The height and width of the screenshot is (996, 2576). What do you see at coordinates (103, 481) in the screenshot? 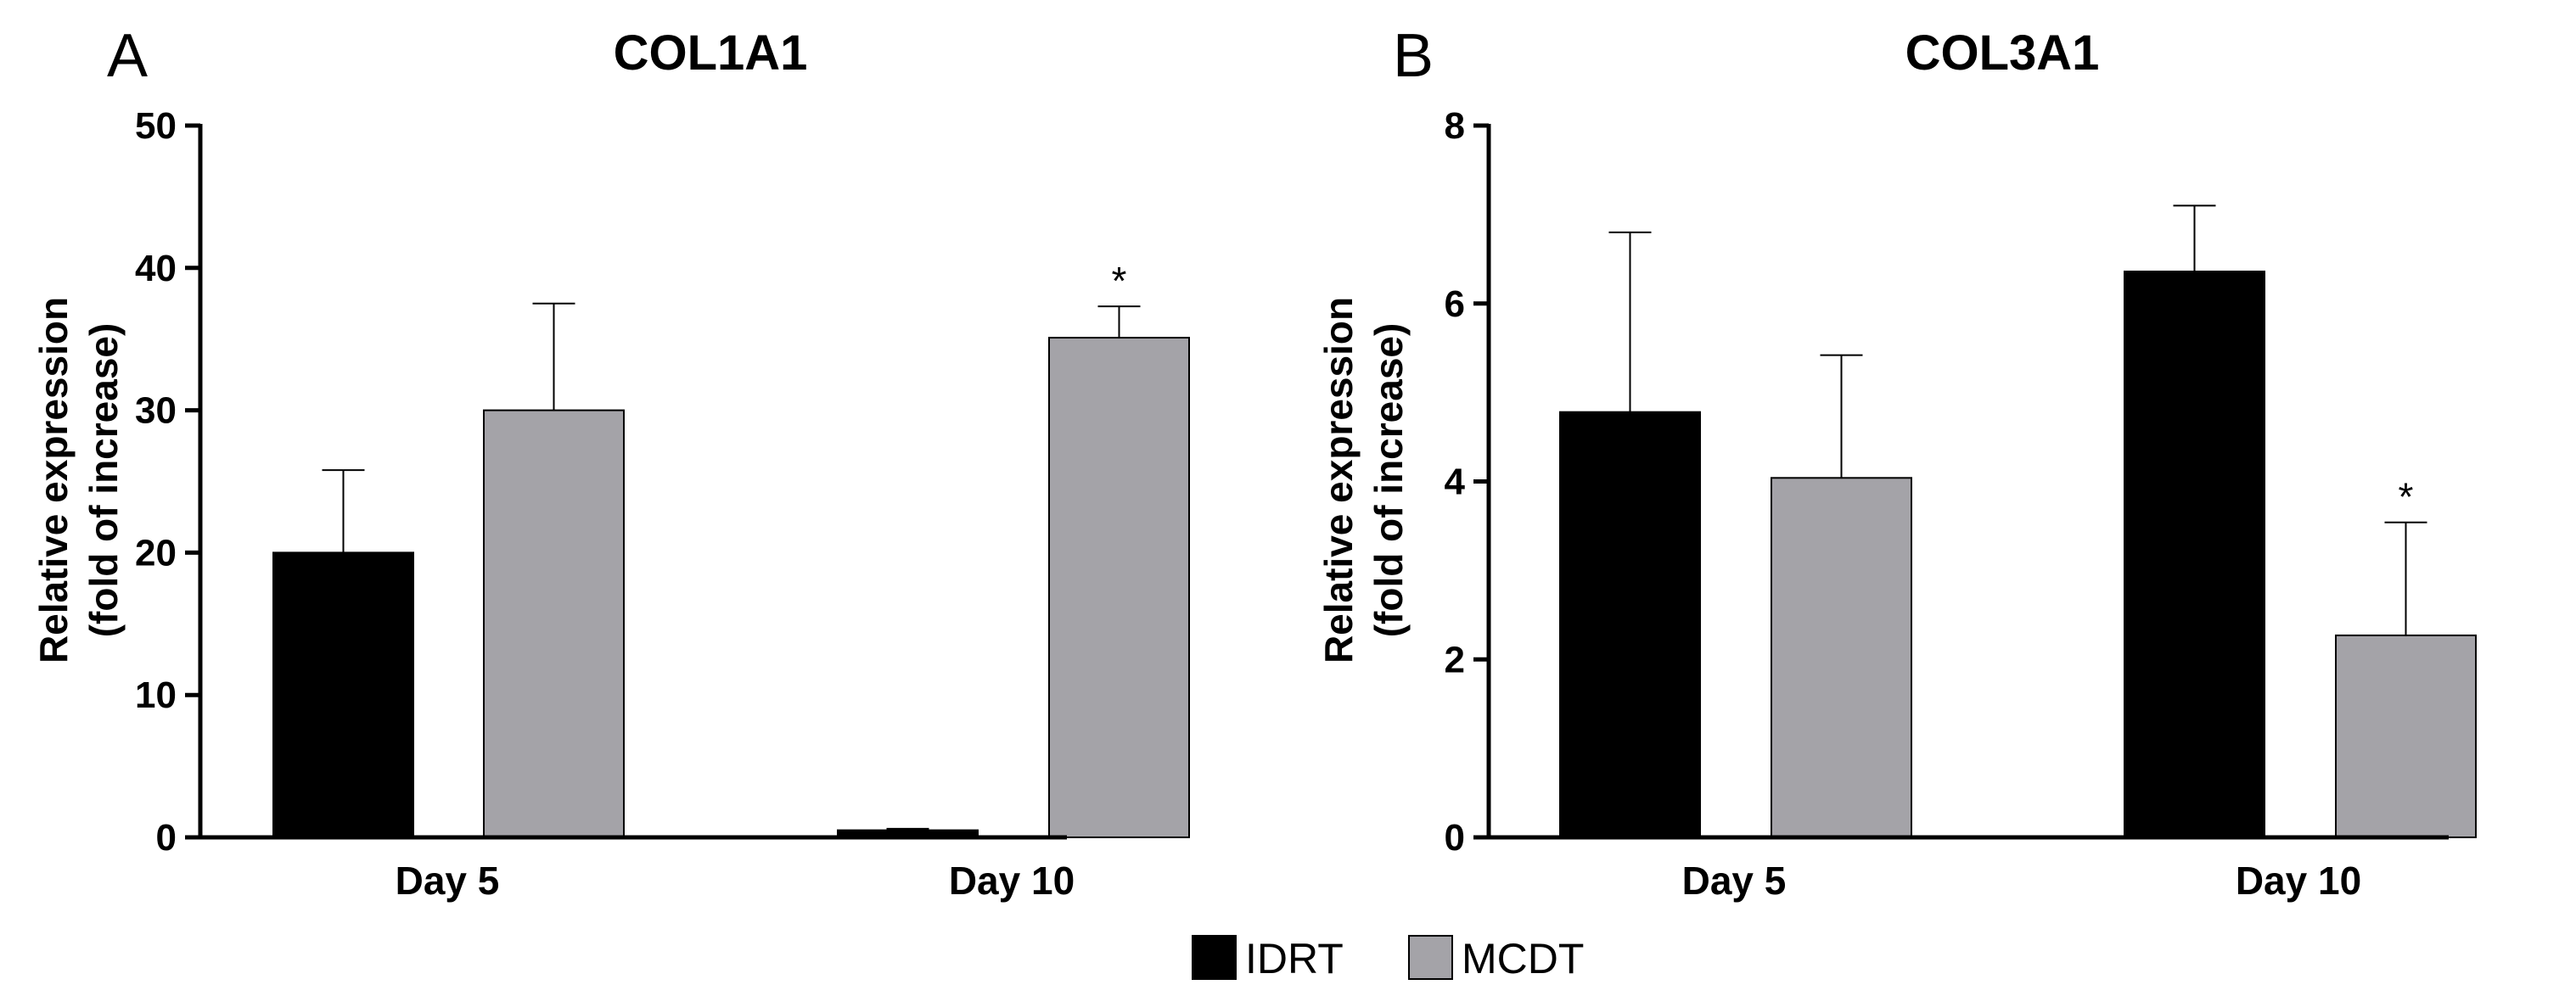
I see `panel-a-ylabel-line2: (fold of increase)` at bounding box center [103, 481].